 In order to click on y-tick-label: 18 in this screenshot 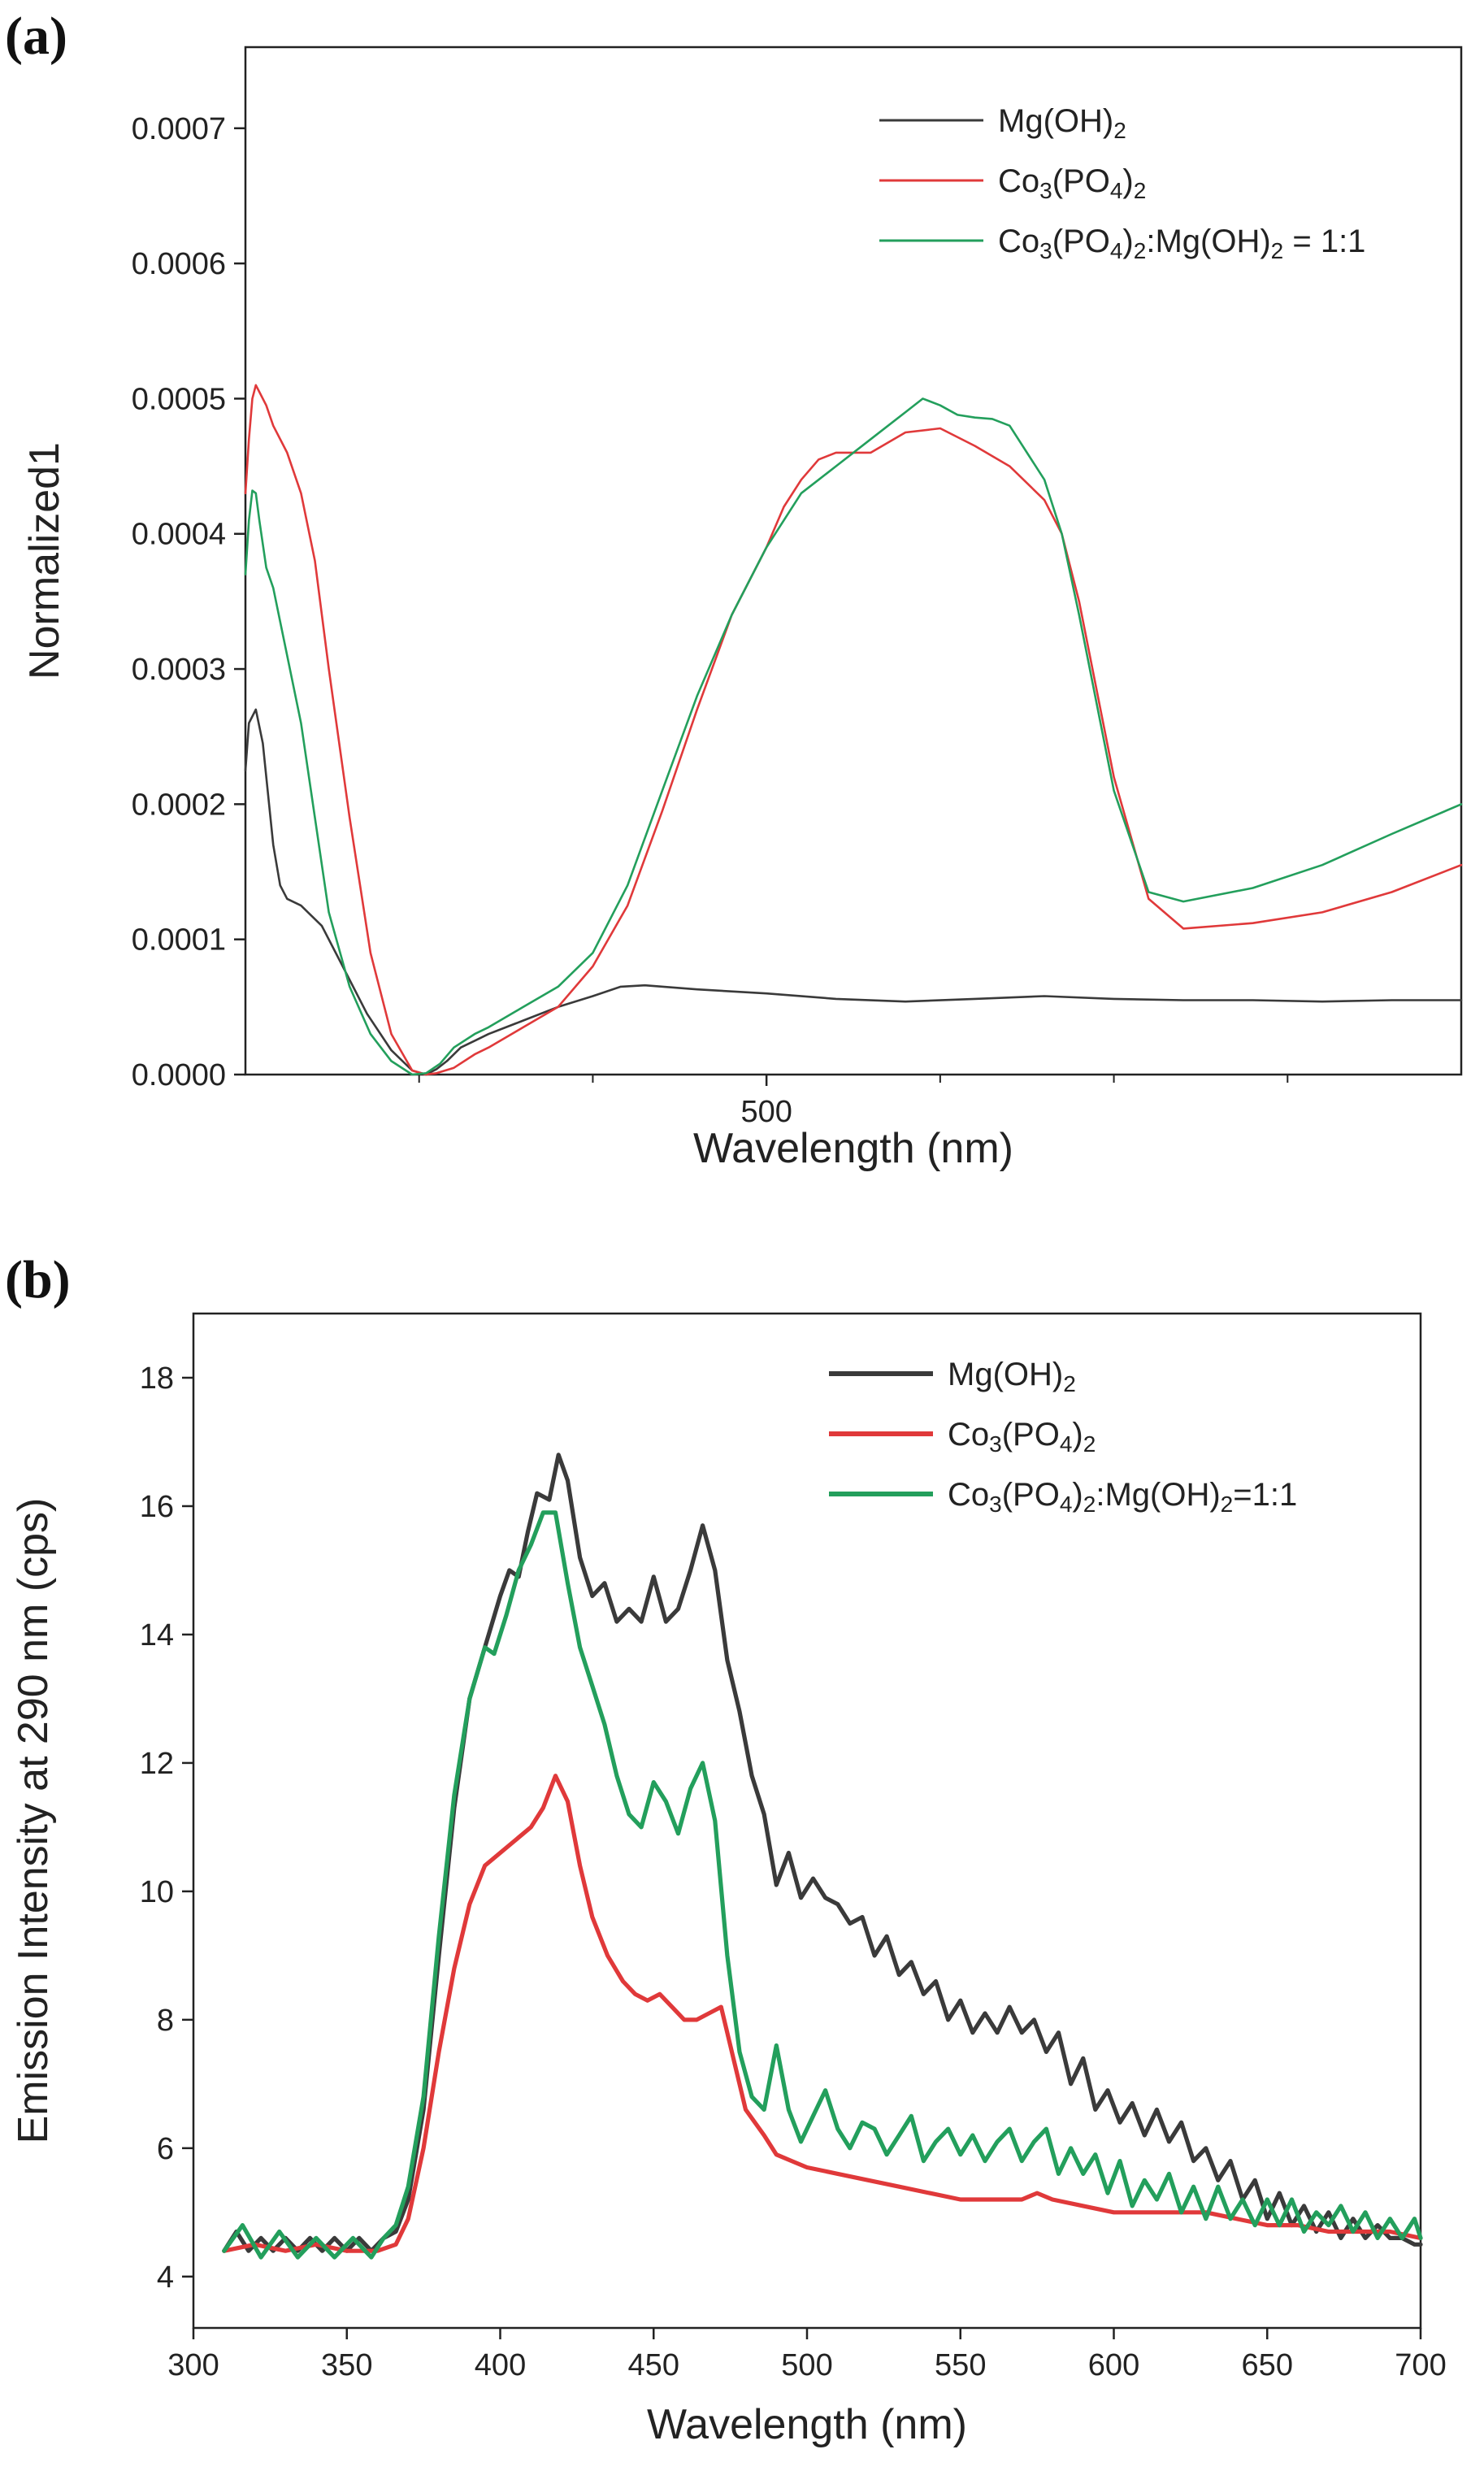, I will do `click(157, 1378)`.